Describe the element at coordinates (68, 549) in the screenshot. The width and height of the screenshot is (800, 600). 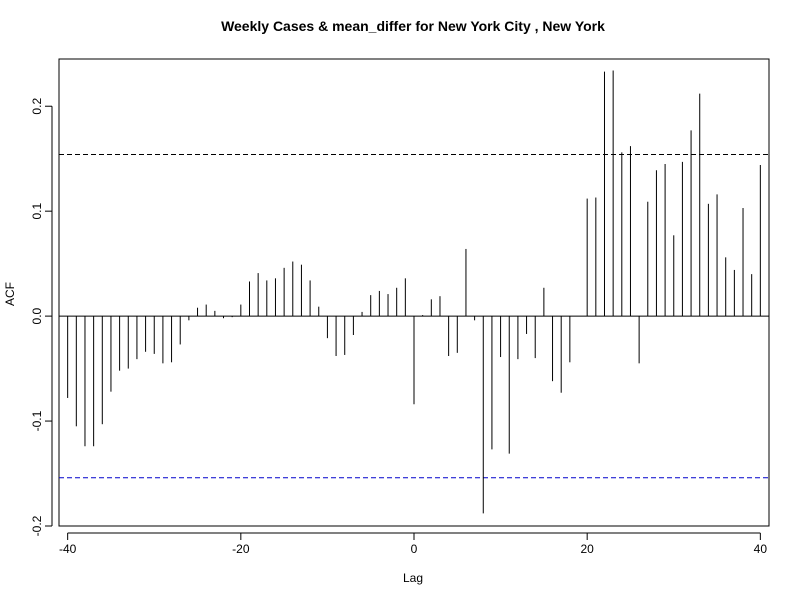
I see `x-tick-label: -40` at that location.